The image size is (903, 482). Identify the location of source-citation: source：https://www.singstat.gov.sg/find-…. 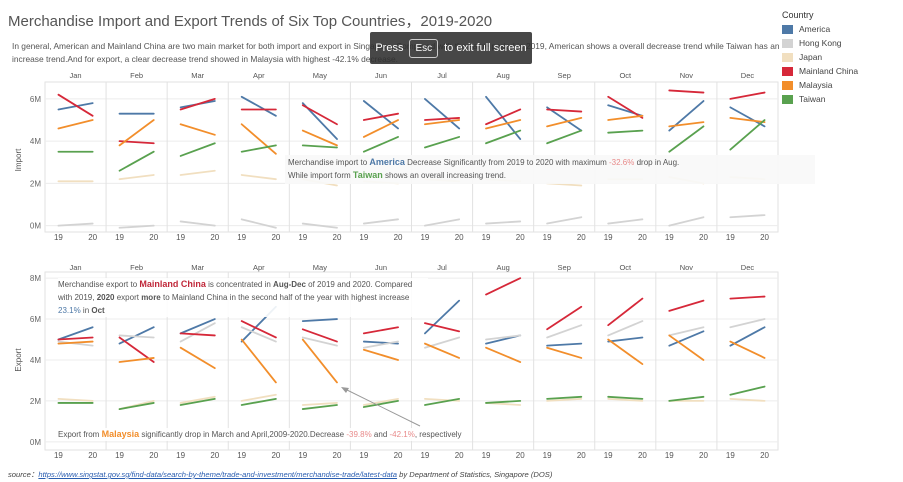
(280, 474).